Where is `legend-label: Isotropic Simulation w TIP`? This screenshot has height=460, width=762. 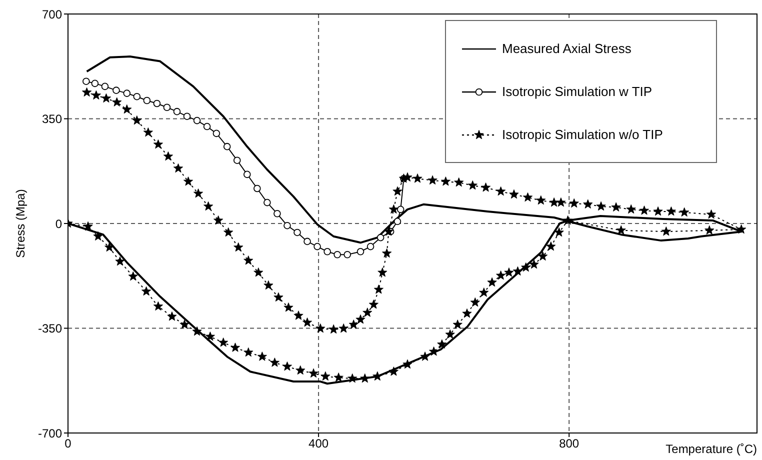 legend-label: Isotropic Simulation w TIP is located at coordinates (577, 91).